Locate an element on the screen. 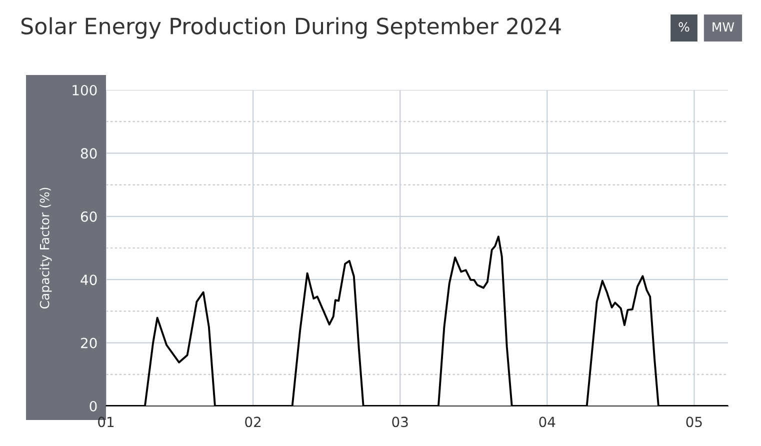 Image resolution: width=761 pixels, height=446 pixels. x-tick-label: 02 is located at coordinates (252, 422).